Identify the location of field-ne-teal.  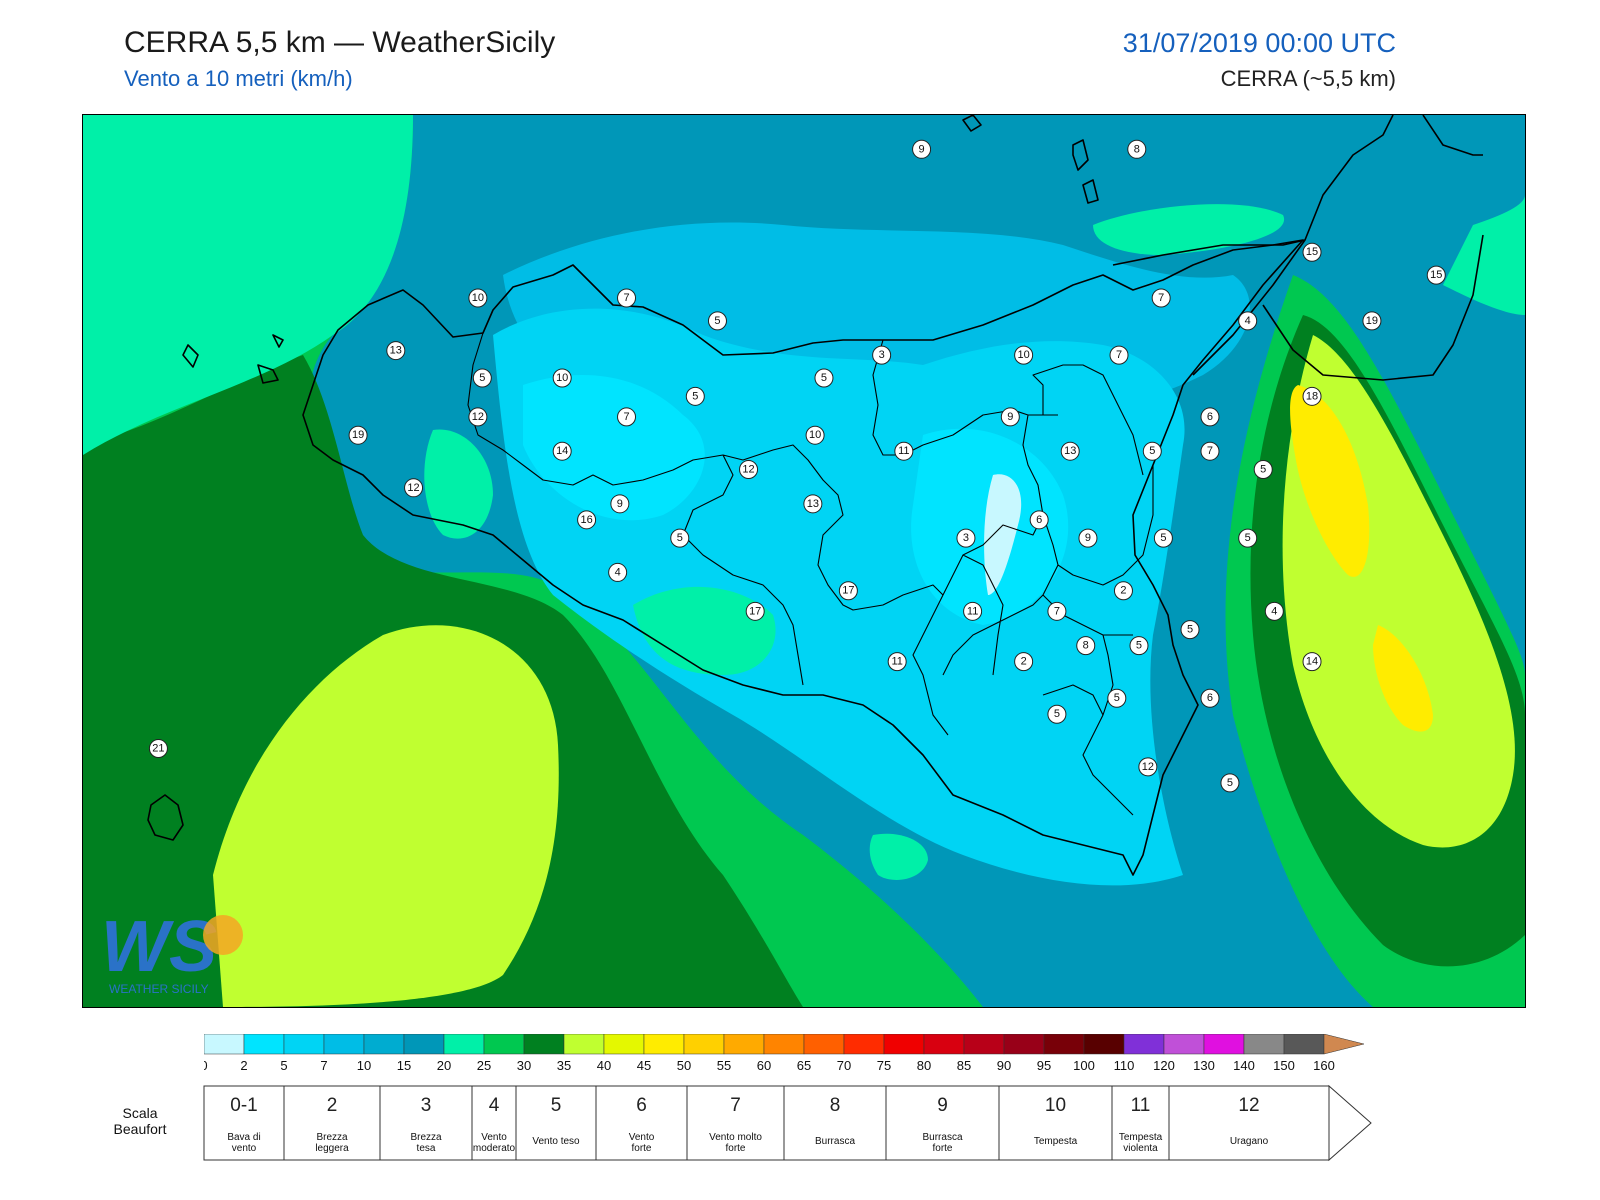
(1189, 229).